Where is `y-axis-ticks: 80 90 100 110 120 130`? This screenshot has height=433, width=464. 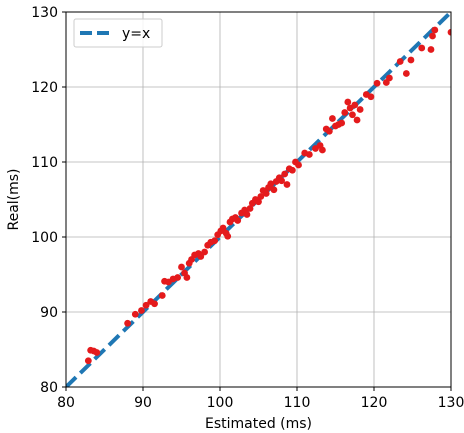
y-axis-ticks: 80 90 100 110 120 130 is located at coordinates (48, 200).